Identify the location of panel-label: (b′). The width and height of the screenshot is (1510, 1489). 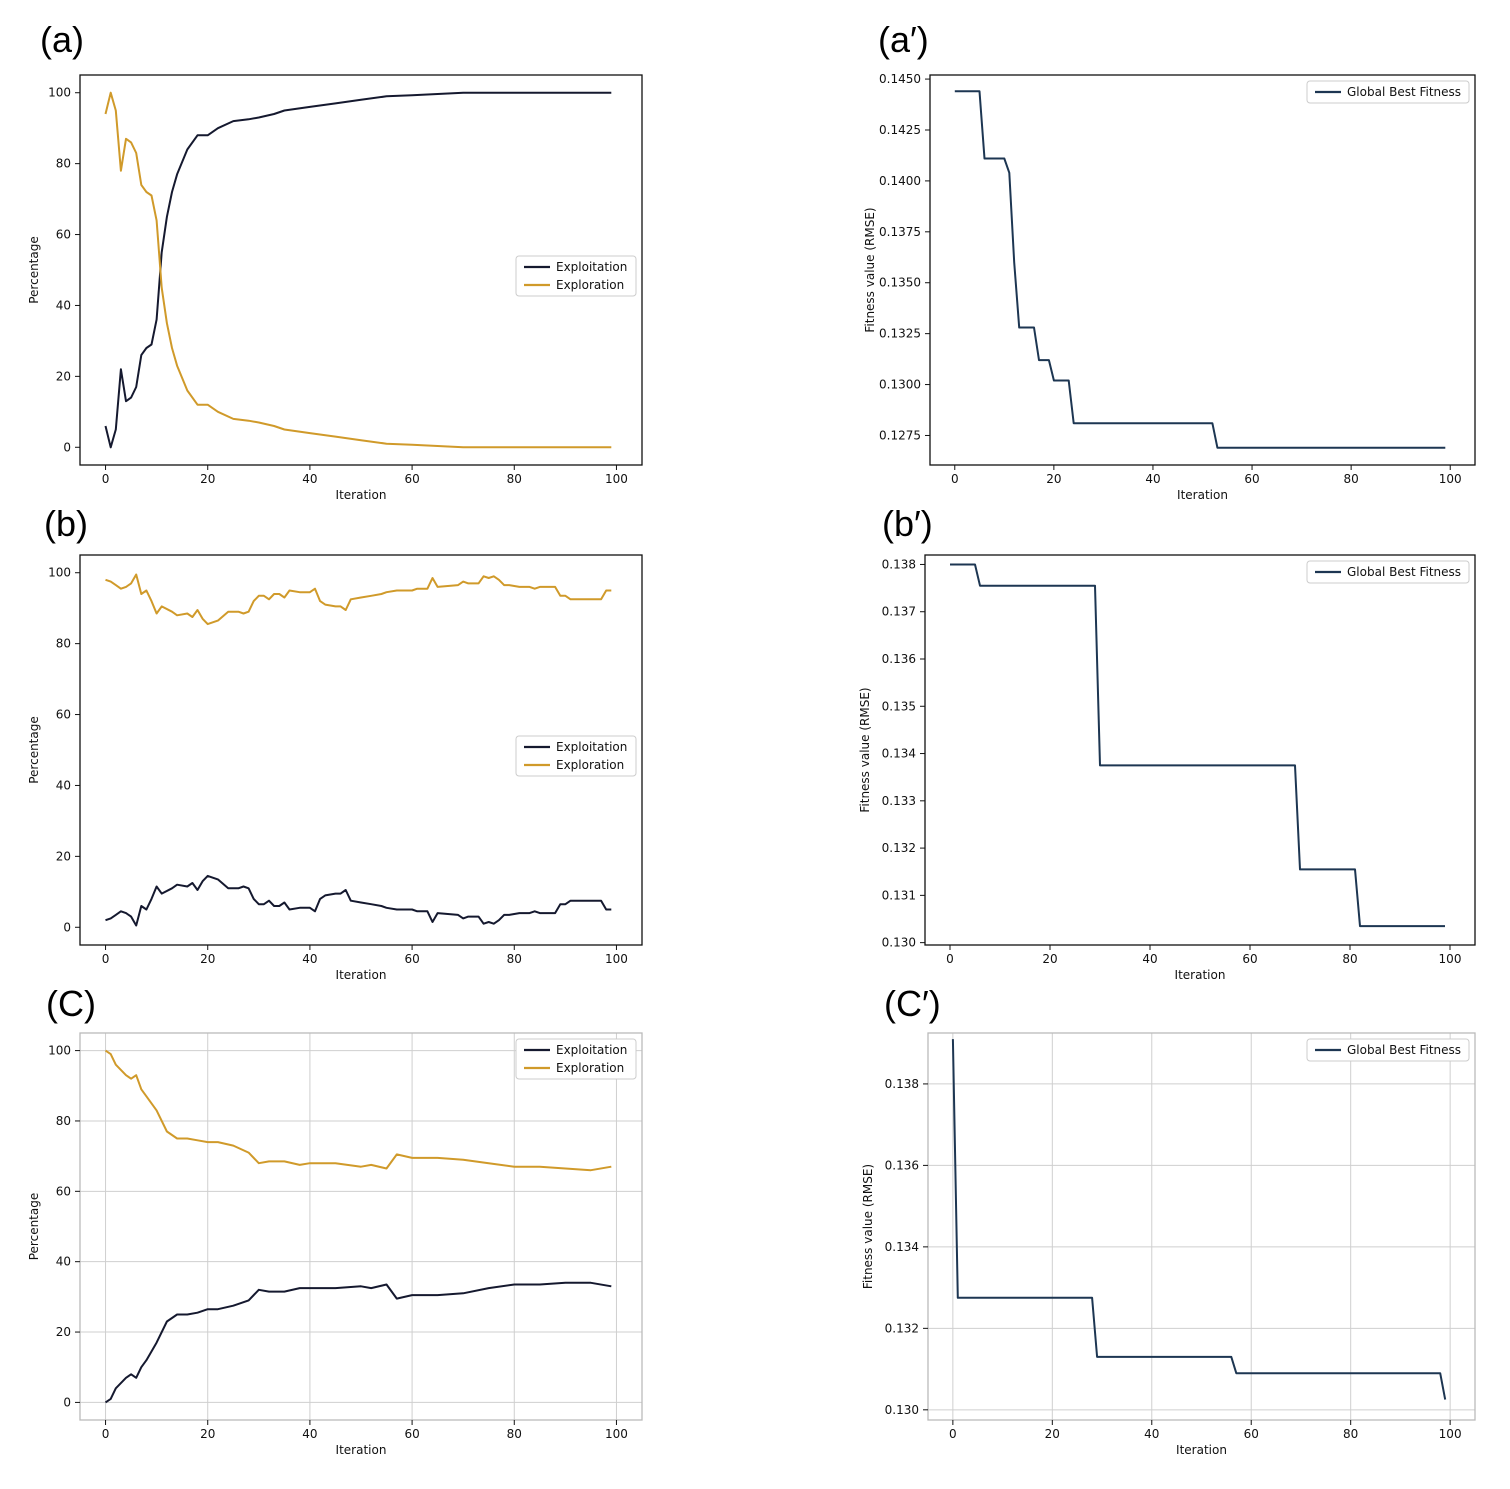
(907, 523).